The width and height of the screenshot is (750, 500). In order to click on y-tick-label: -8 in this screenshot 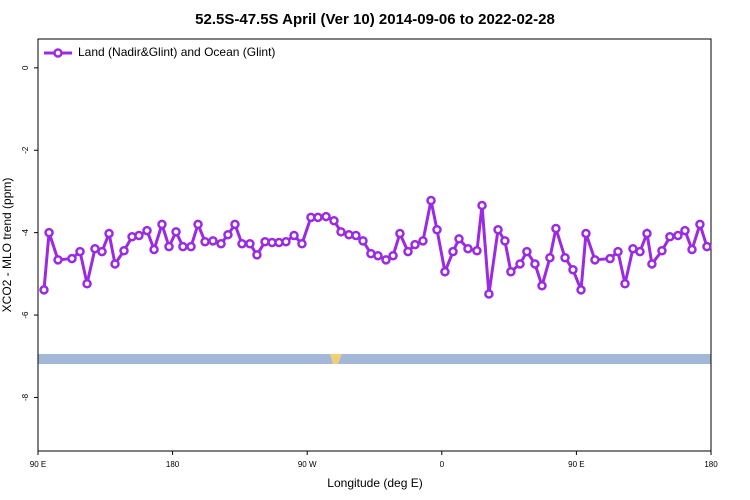, I will do `click(25, 397)`.